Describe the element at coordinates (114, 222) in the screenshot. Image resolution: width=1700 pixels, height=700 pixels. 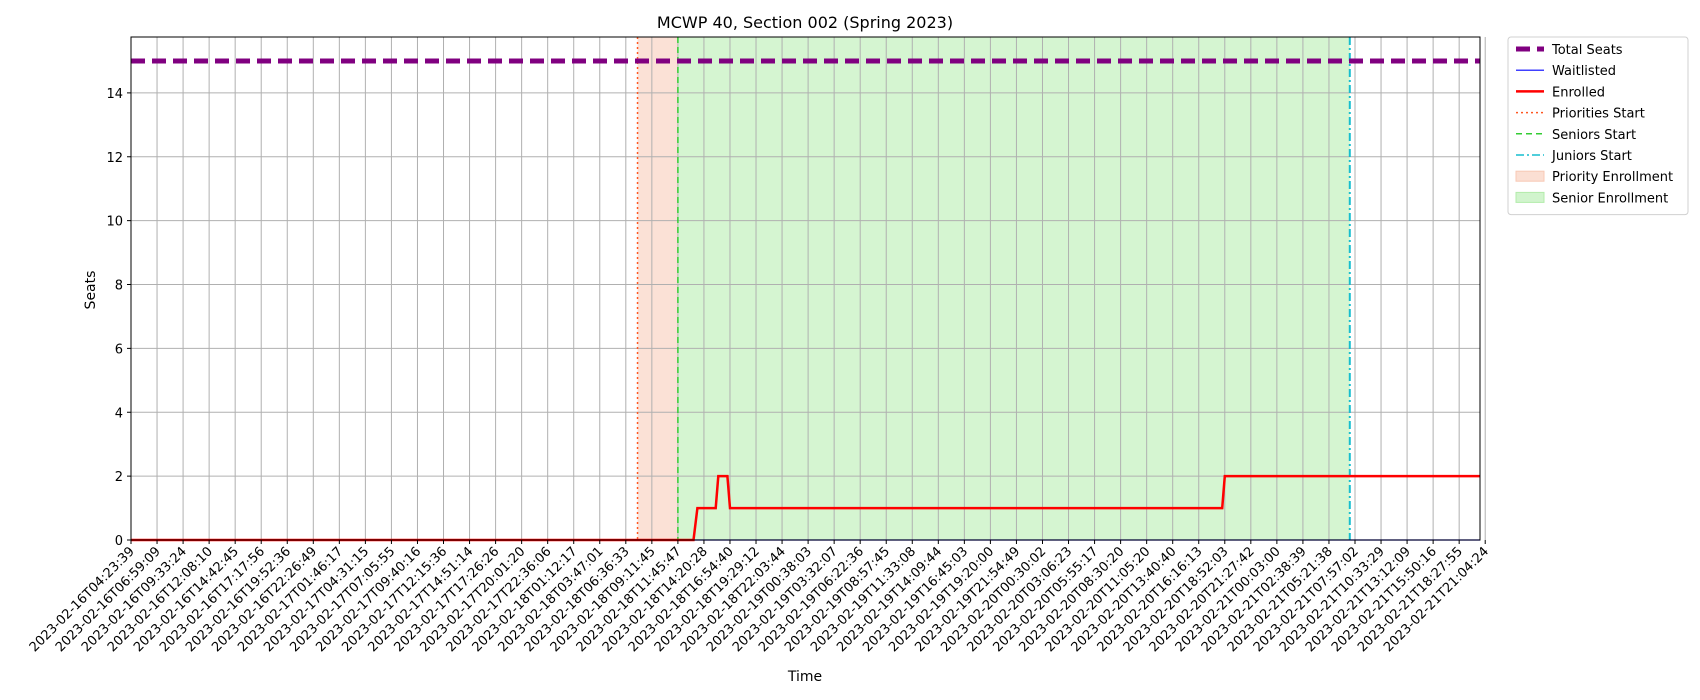
I see `y-tick-label: 10` at that location.